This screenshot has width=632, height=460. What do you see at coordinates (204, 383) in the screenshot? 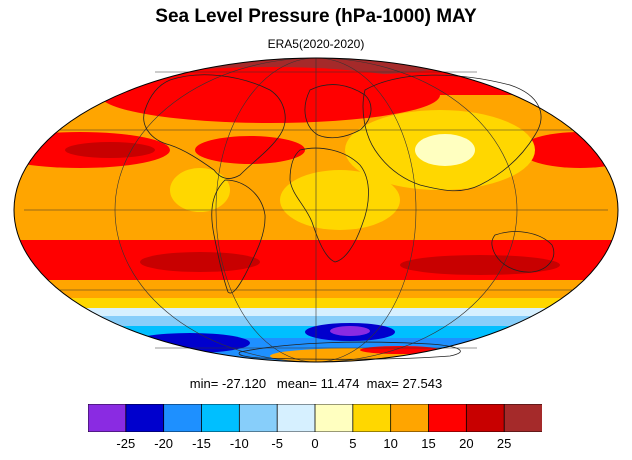
I see `min-label: min=` at bounding box center [204, 383].